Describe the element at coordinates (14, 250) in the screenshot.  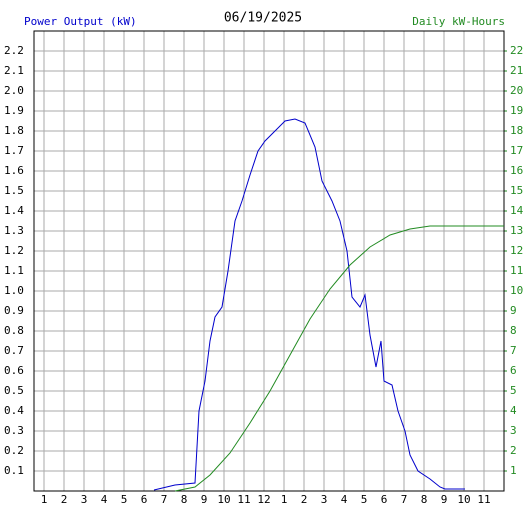
I see `y-tick-label: 1.2` at that location.